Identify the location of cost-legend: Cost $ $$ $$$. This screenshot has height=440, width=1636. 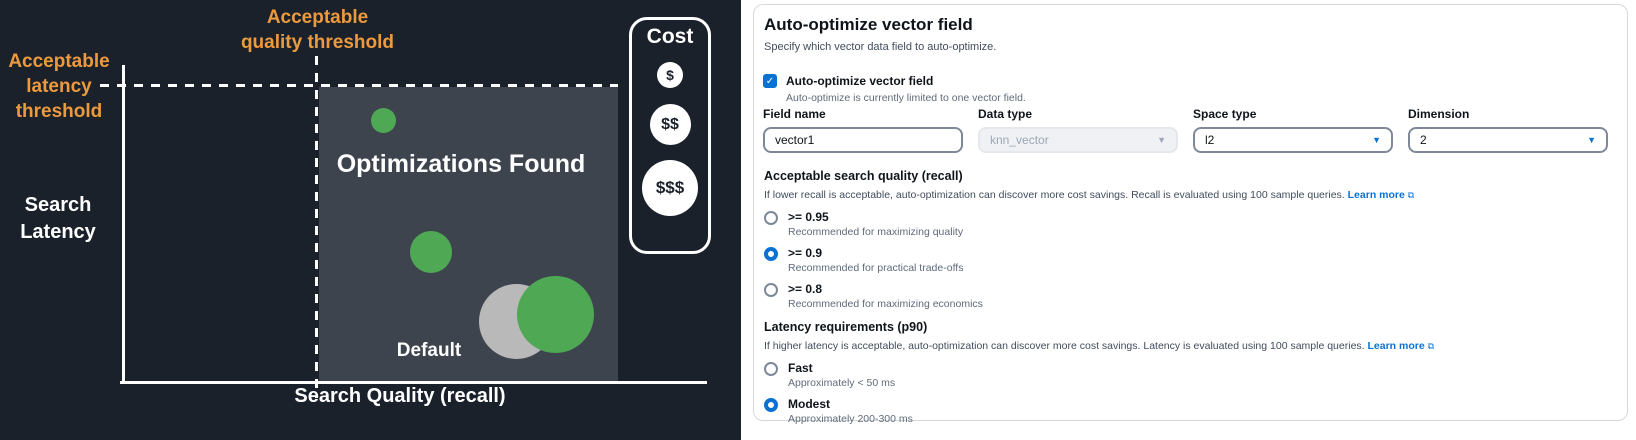
(670, 135).